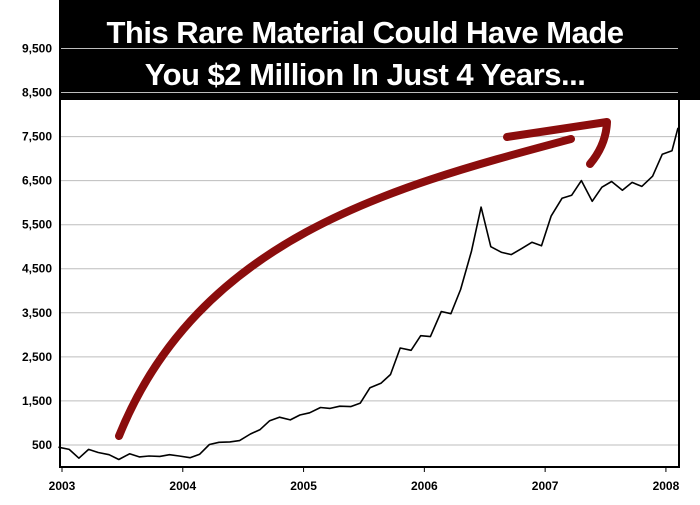 This screenshot has height=505, width=700. I want to click on trend-arrow-head, so click(557, 143).